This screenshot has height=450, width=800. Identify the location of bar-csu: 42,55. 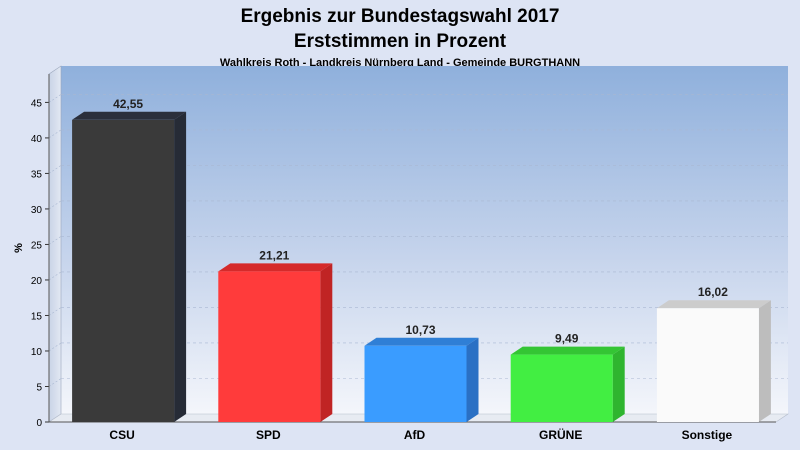
(129, 259).